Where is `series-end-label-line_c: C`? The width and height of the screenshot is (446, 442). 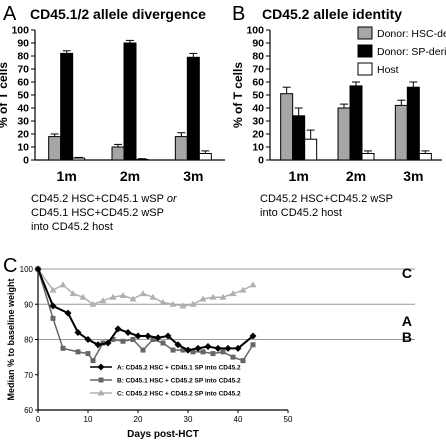
series-end-label-line_c: C is located at coordinates (407, 273).